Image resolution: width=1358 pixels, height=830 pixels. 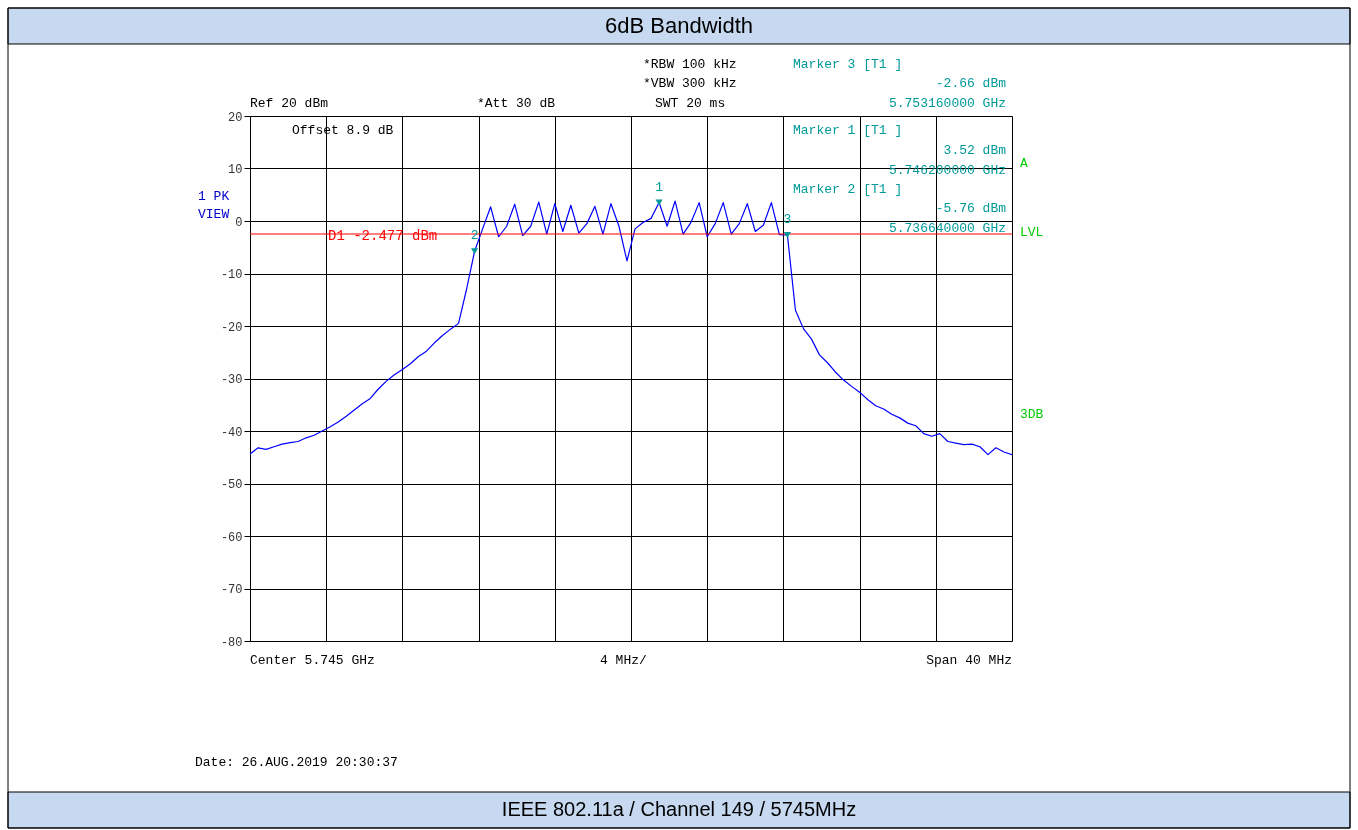 What do you see at coordinates (690, 64) in the screenshot?
I see `text: *RBW 100 kHz` at bounding box center [690, 64].